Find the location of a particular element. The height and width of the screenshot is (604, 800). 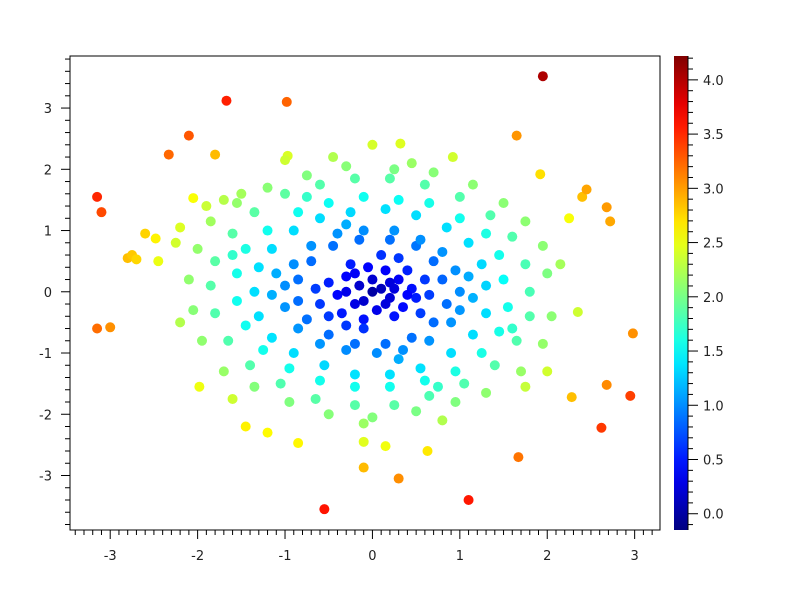

colorbar-tick-label: 2.0 is located at coordinates (713, 298).